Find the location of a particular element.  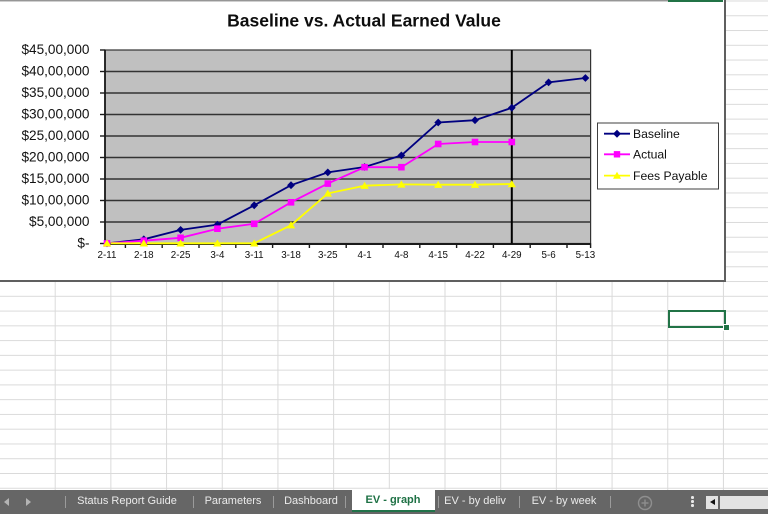

svg-text:Baseline vs. Actual Earned Val: Baseline vs. Actual Earned Value is located at coordinates (364, 21).